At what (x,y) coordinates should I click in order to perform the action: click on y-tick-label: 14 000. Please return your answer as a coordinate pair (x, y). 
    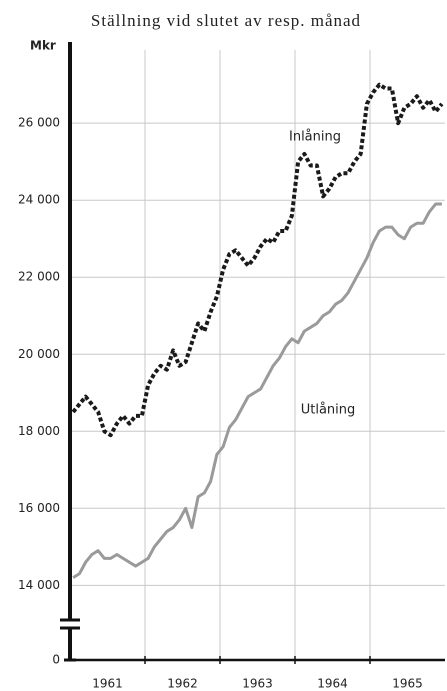
    Looking at the image, I should click on (39, 585).